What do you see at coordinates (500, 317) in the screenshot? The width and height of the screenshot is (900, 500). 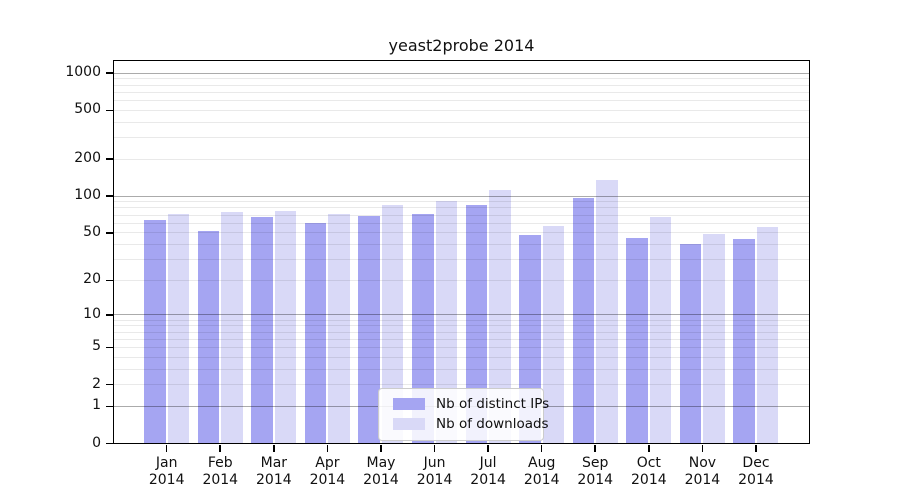 I see `bar-downloads-jul` at bounding box center [500, 317].